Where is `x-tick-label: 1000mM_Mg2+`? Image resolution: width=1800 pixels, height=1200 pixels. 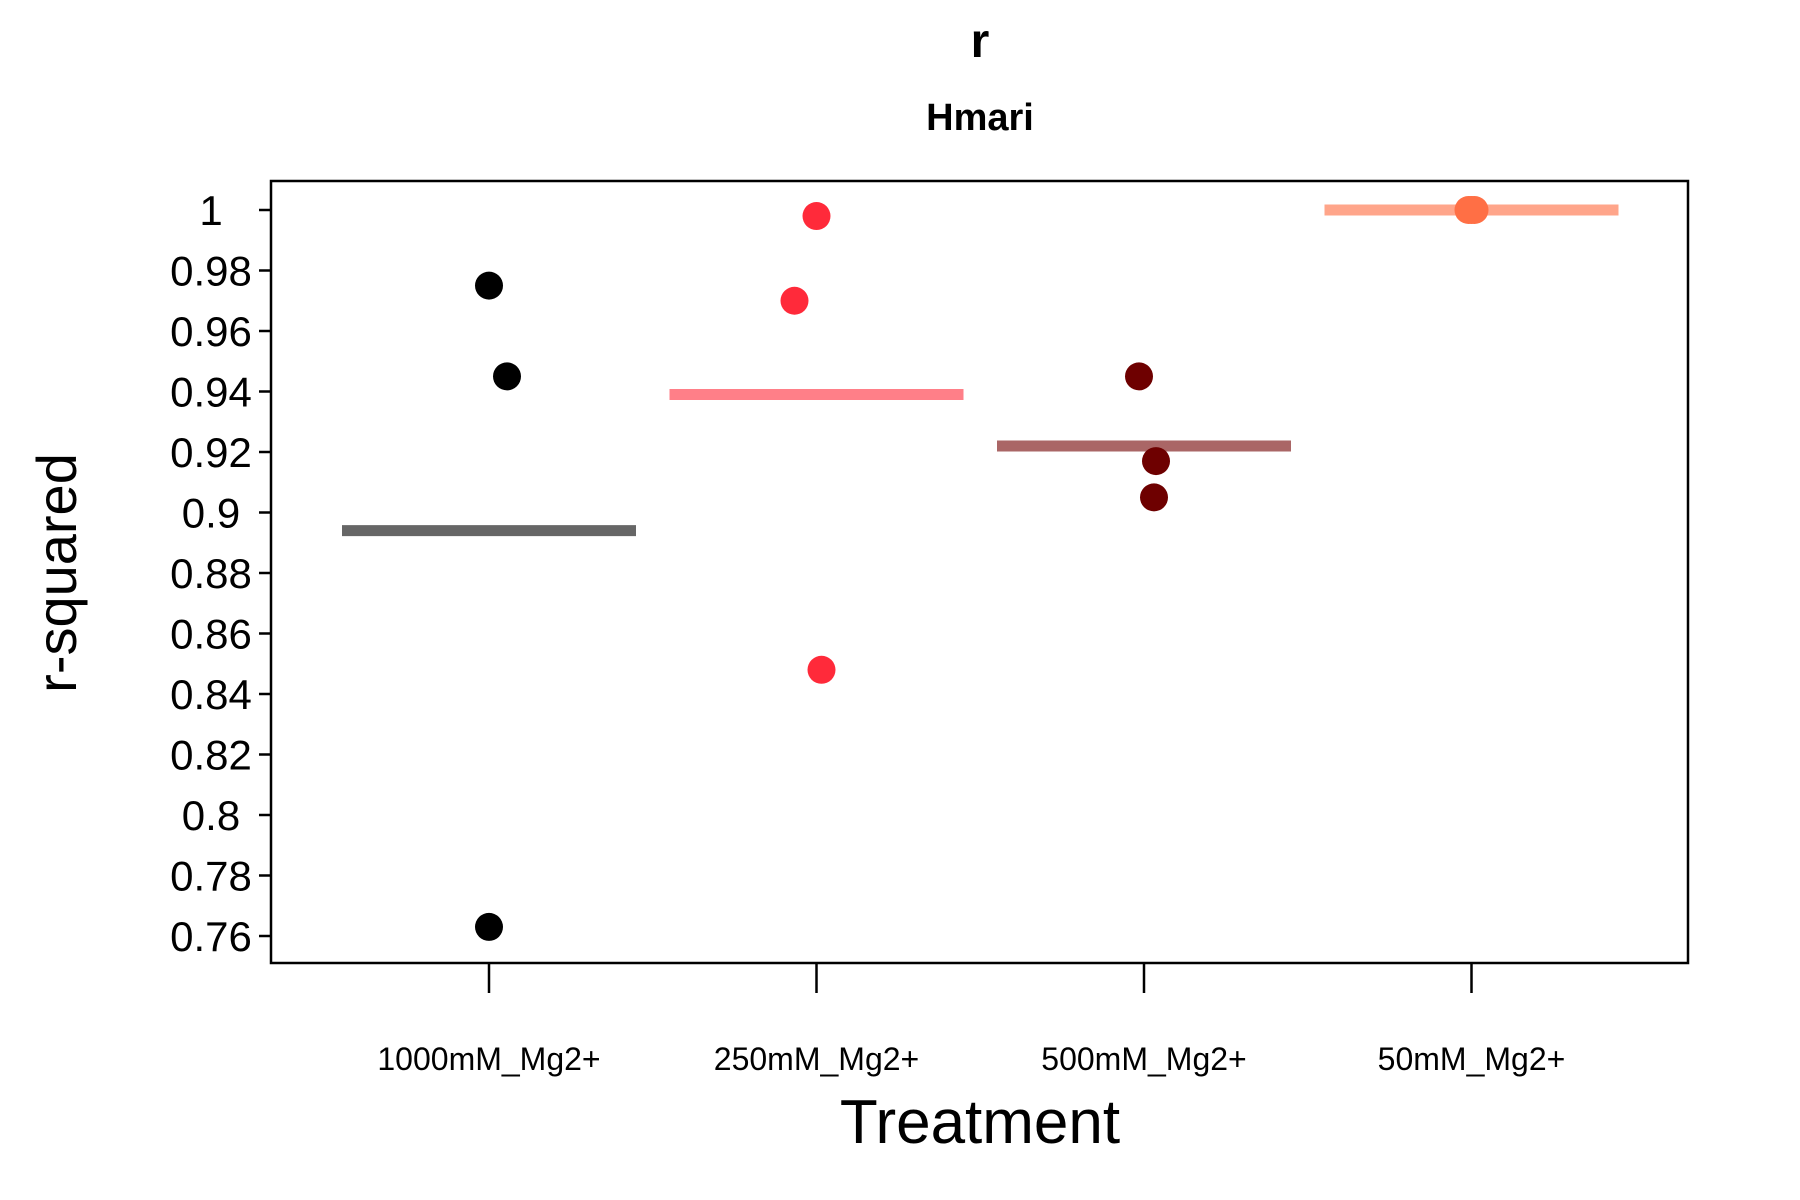
x-tick-label: 1000mM_Mg2+ is located at coordinates (488, 1059).